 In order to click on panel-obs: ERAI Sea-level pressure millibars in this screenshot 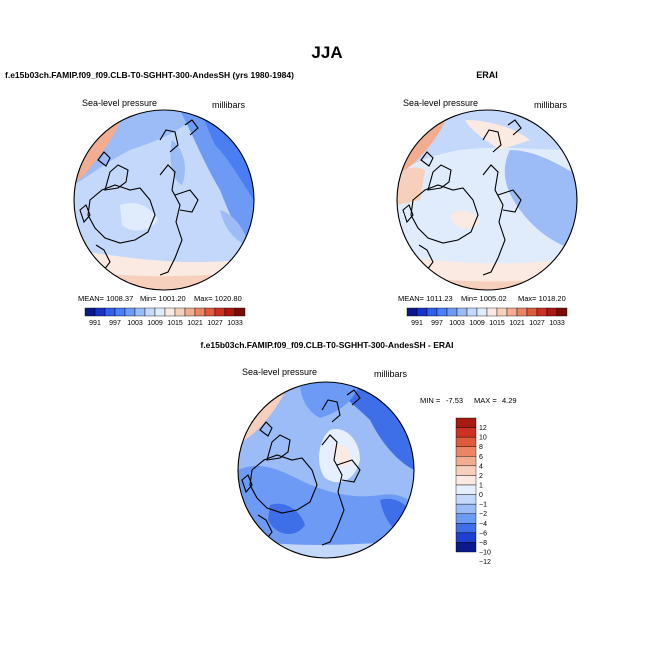, I will do `click(487, 198)`.